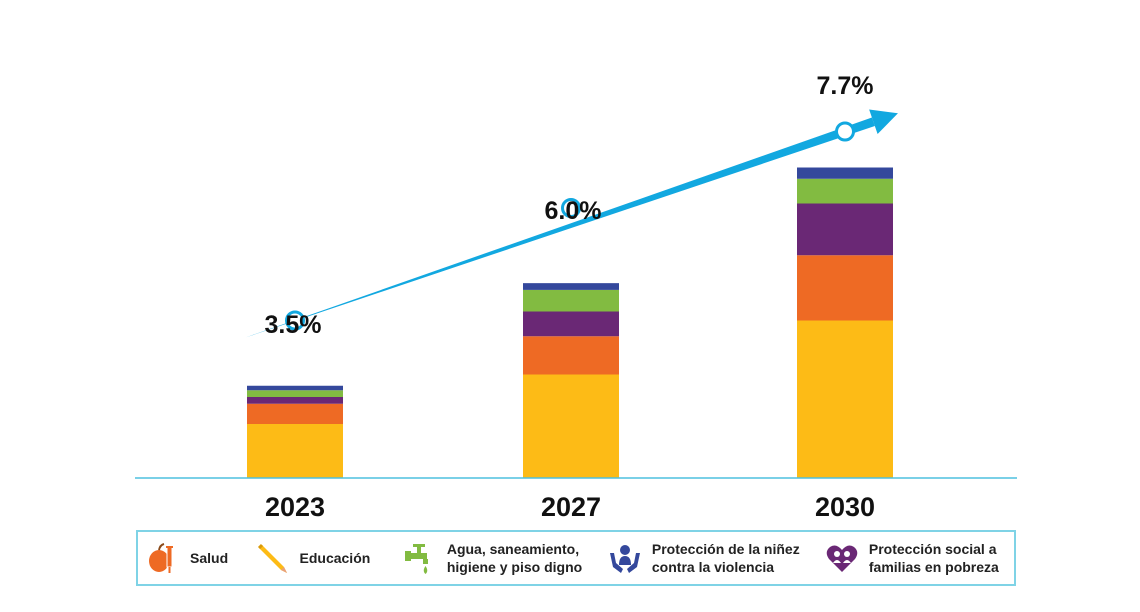 The image size is (1140, 612). I want to click on legend-item-agua: Agua, saneamiento, higiene y piso digno, so click(505, 558).